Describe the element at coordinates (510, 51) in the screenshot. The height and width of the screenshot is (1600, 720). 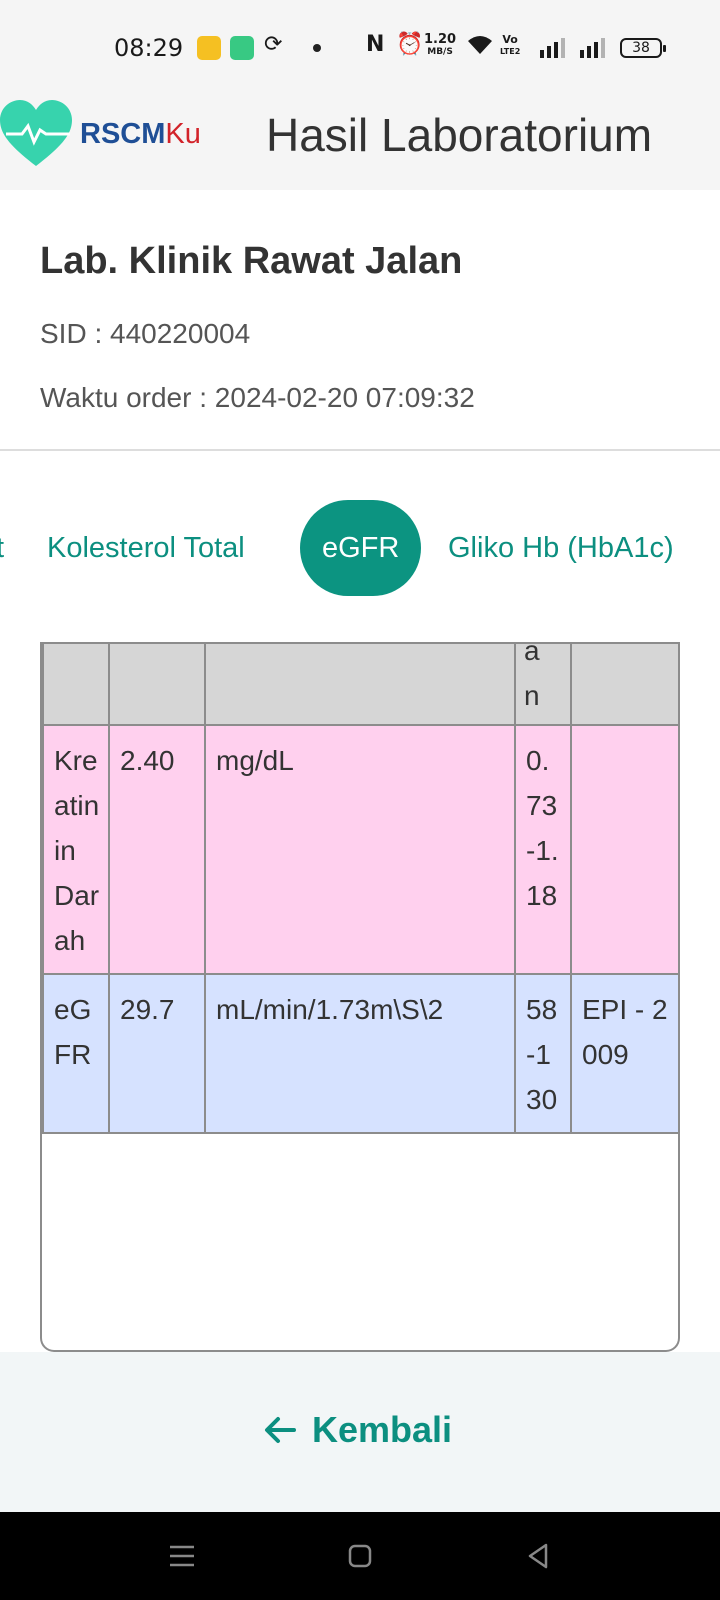
I see `volte-bottom: LTE2` at that location.